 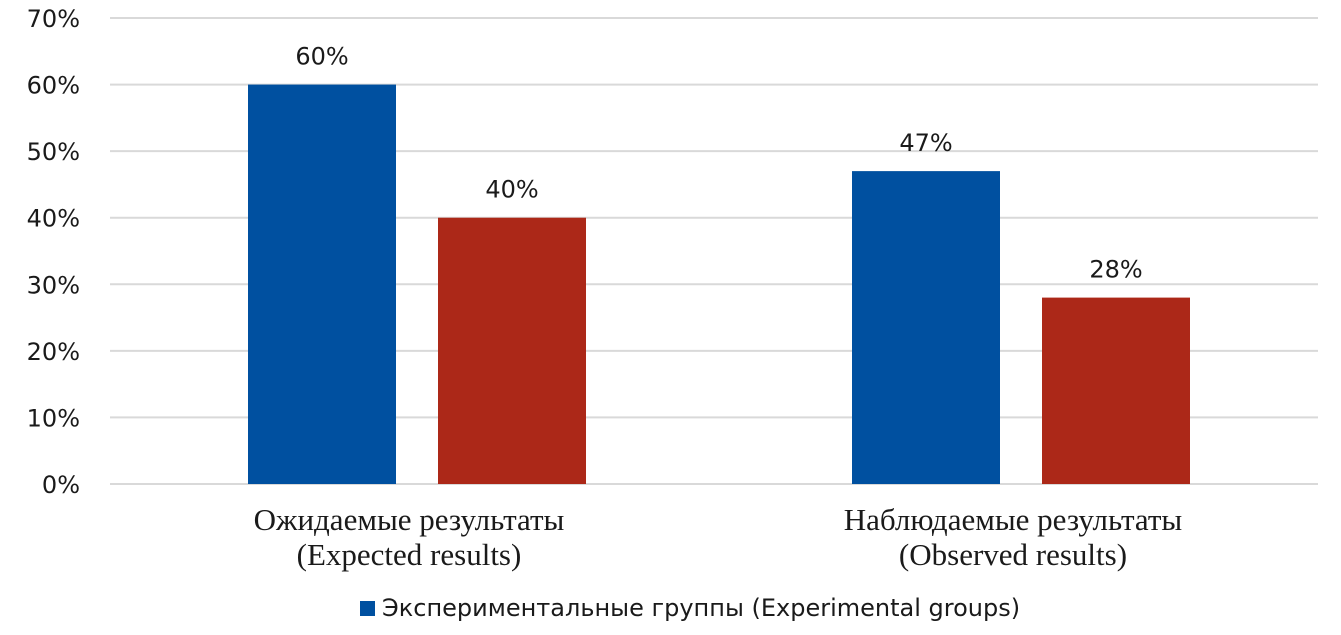 What do you see at coordinates (409, 554) in the screenshot?
I see `category-label: (Expected results)` at bounding box center [409, 554].